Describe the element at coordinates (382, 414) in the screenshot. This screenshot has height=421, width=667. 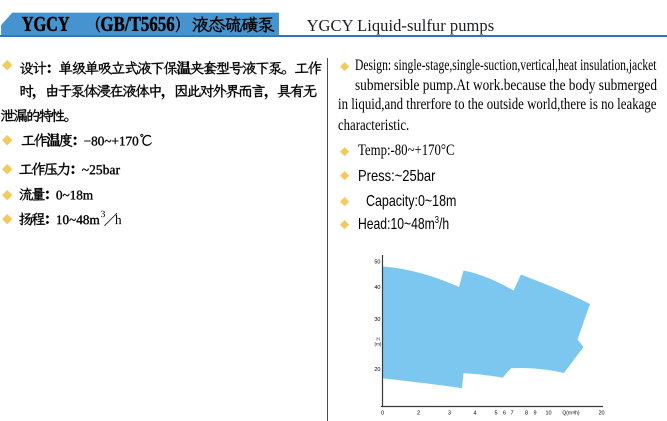
I see `svg-text: 0` at that location.